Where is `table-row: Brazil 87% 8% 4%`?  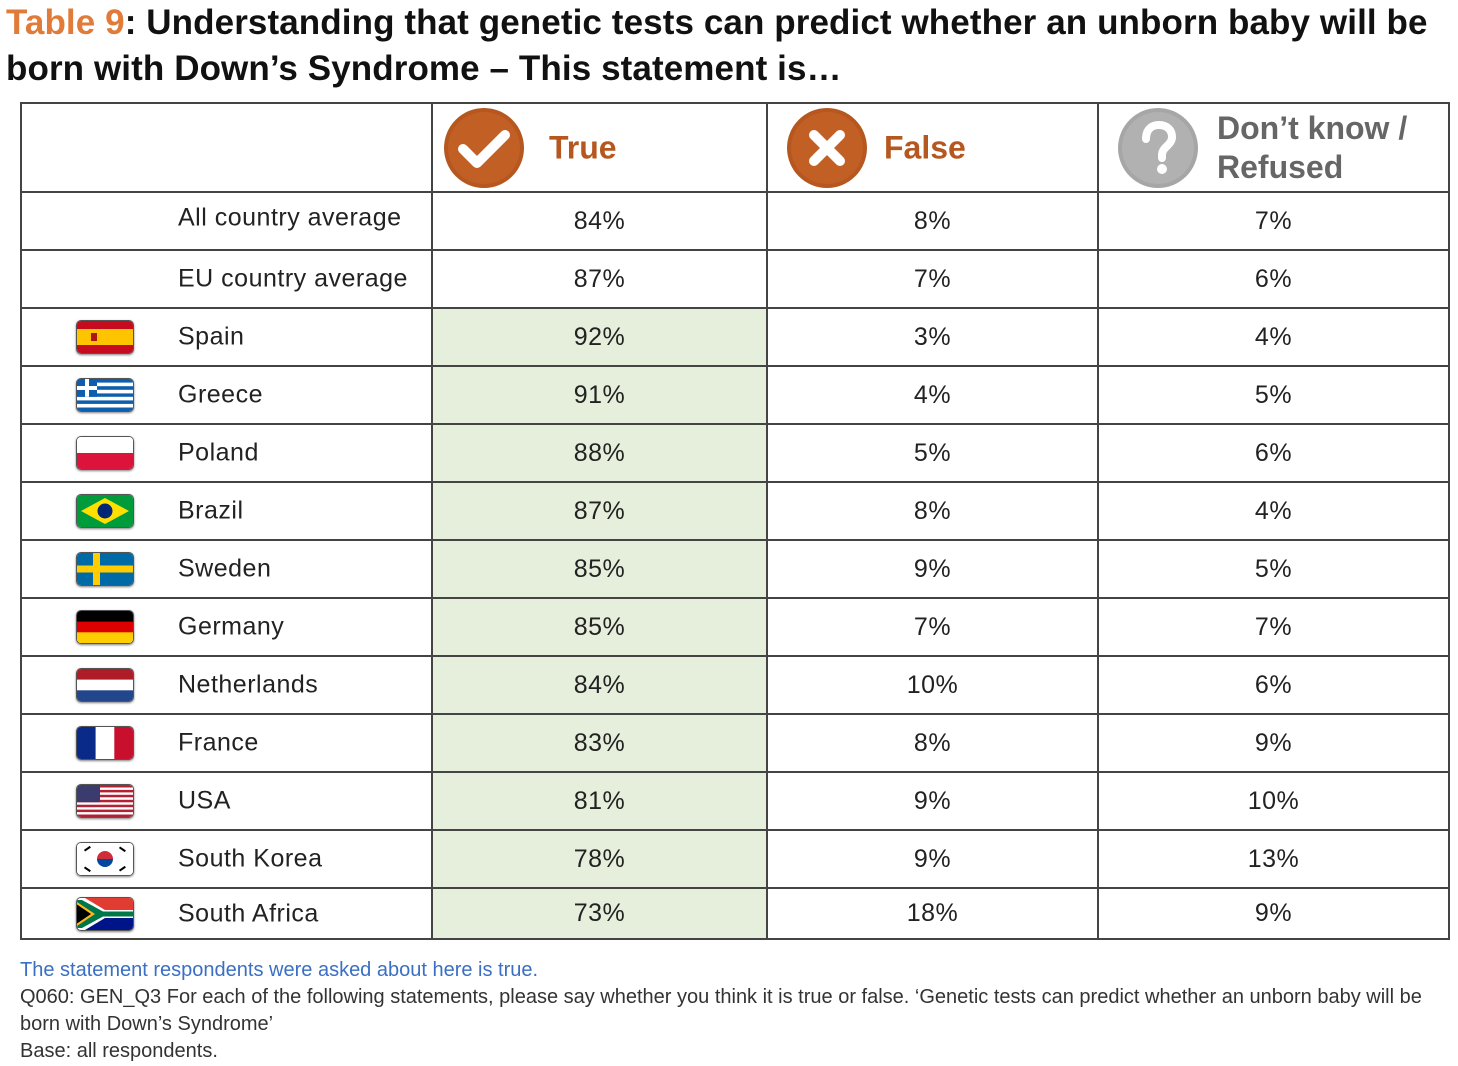
table-row: Brazil 87% 8% 4% is located at coordinates (735, 511).